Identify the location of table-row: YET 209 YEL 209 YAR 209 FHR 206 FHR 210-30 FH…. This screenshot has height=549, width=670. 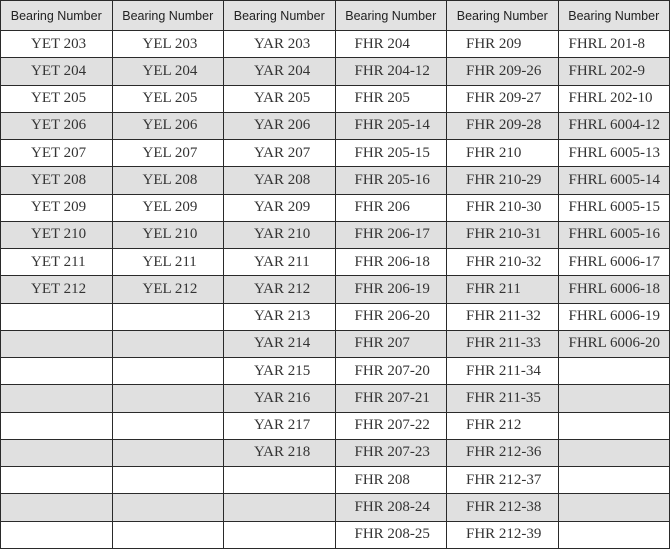
(335, 207).